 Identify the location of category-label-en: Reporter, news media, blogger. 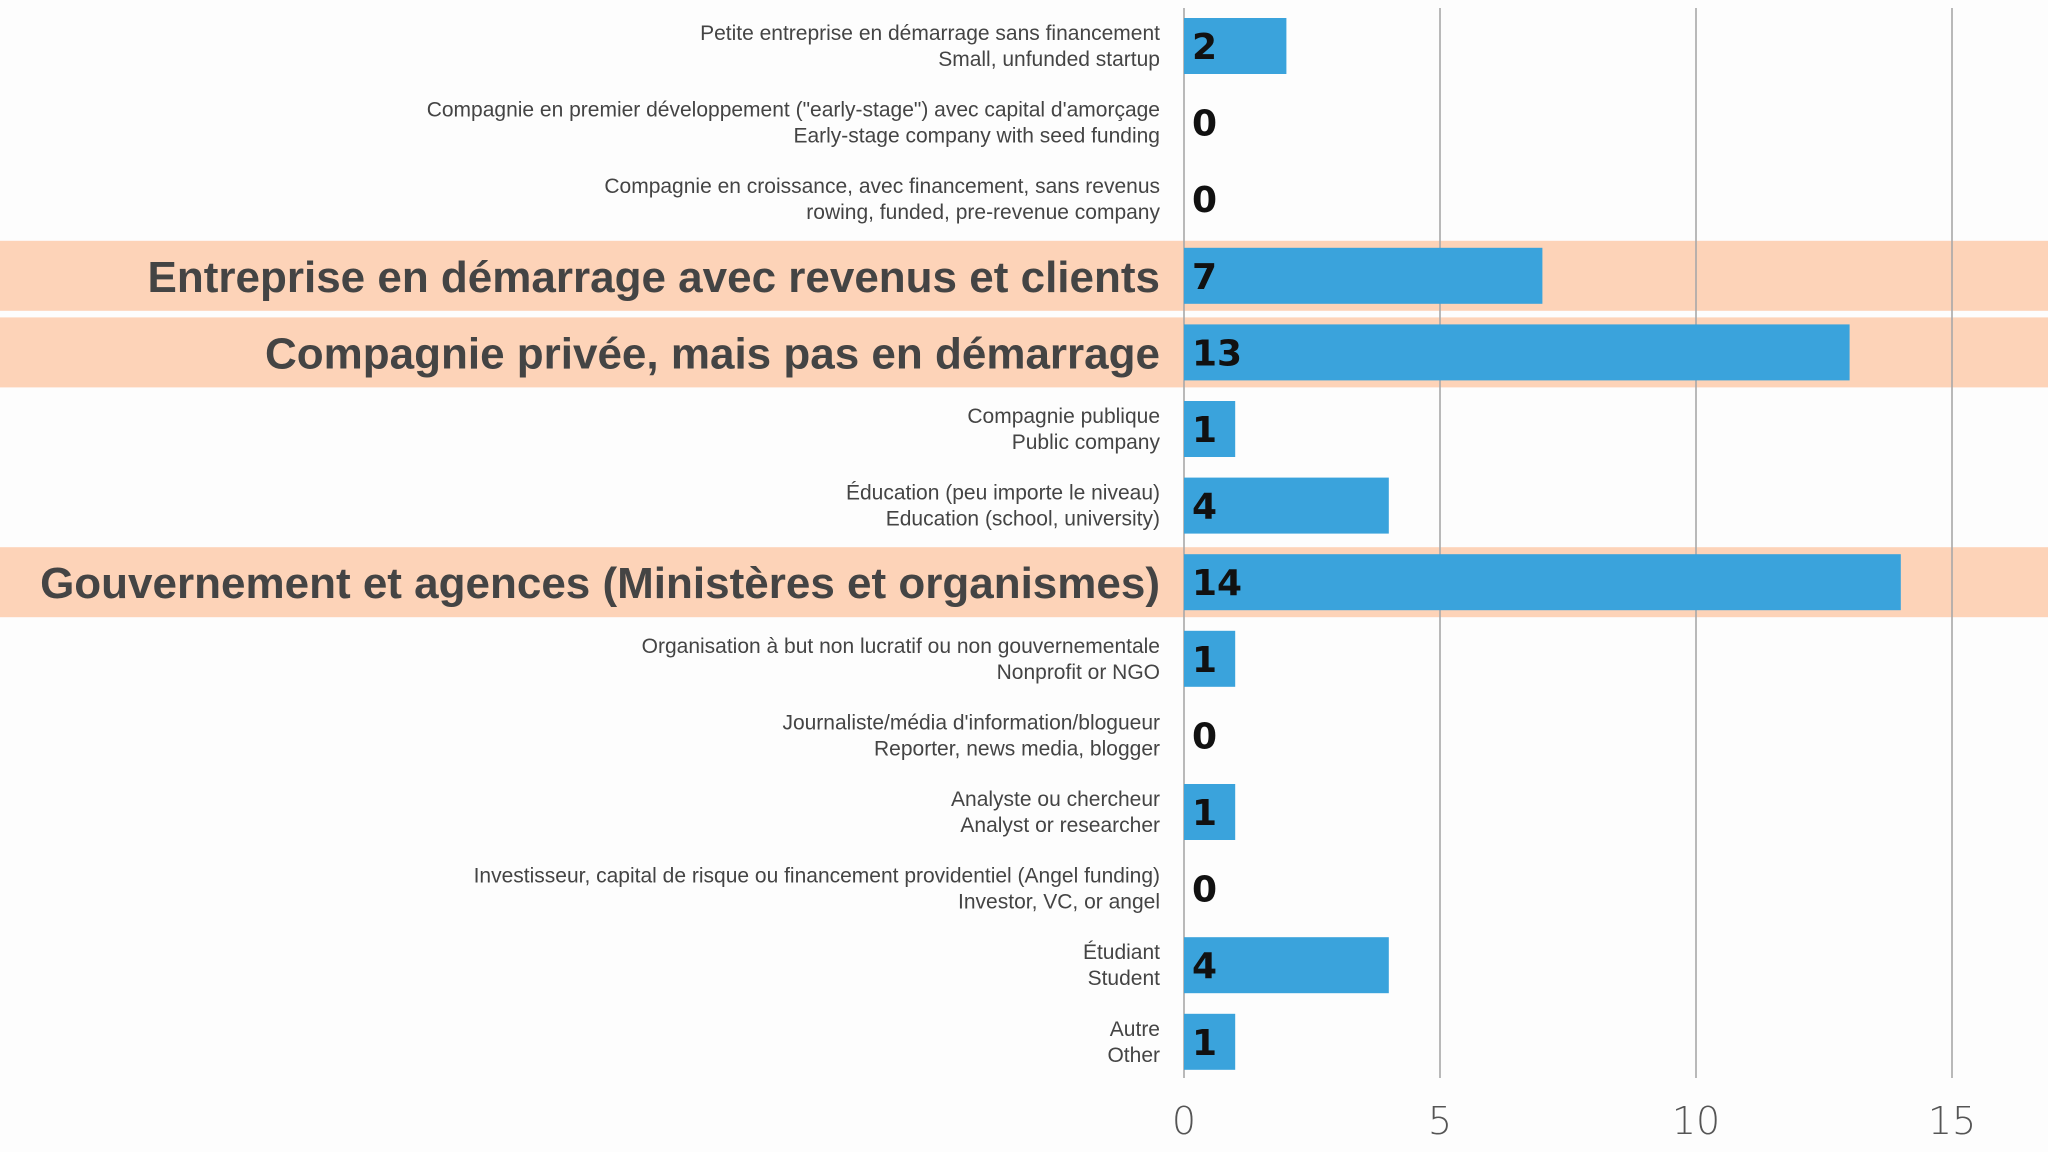
(1017, 748).